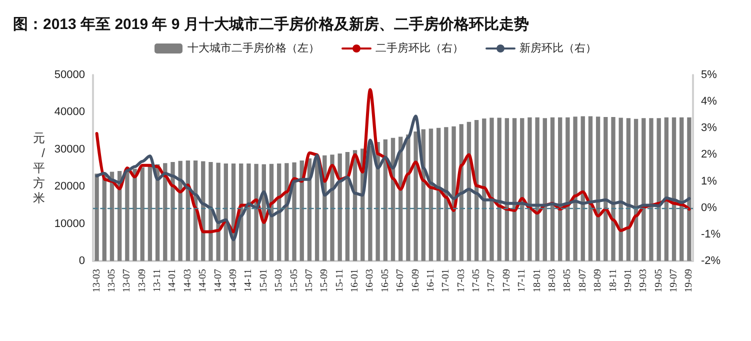 This screenshot has height=341, width=751. Describe the element at coordinates (400, 280) in the screenshot. I see `x-tick-label: 16-07` at that location.